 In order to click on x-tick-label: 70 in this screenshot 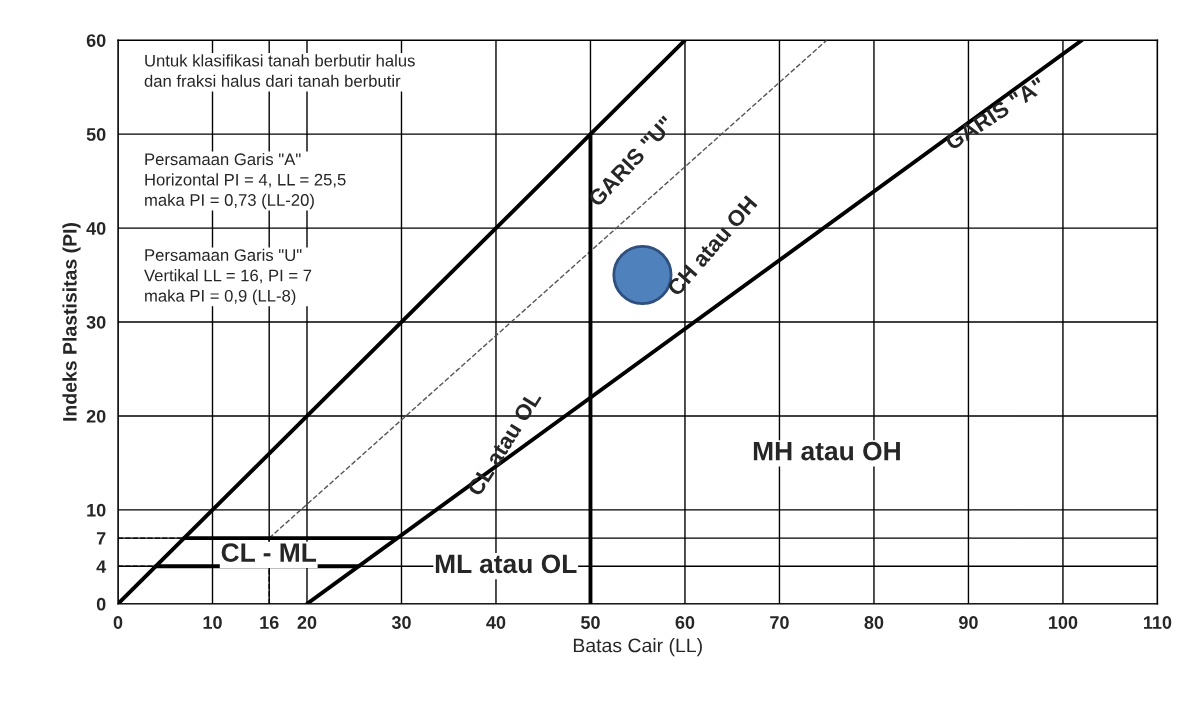, I will do `click(779, 622)`.